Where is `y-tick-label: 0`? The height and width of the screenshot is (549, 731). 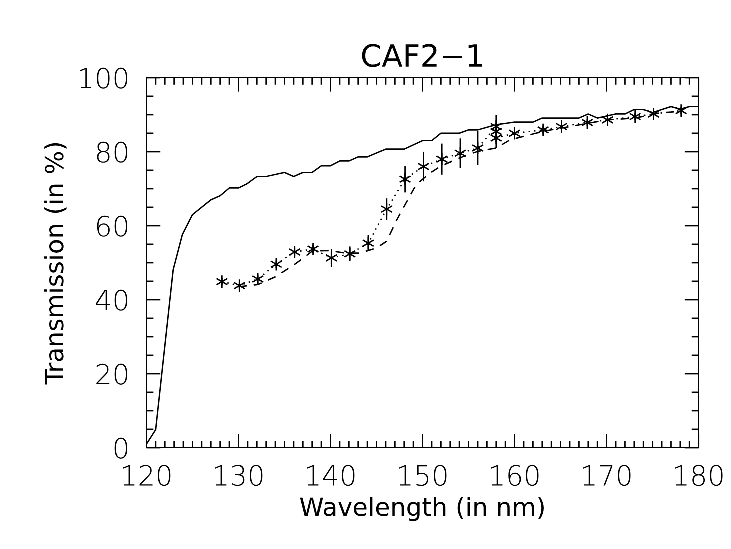 y-tick-label: 0 is located at coordinates (121, 448).